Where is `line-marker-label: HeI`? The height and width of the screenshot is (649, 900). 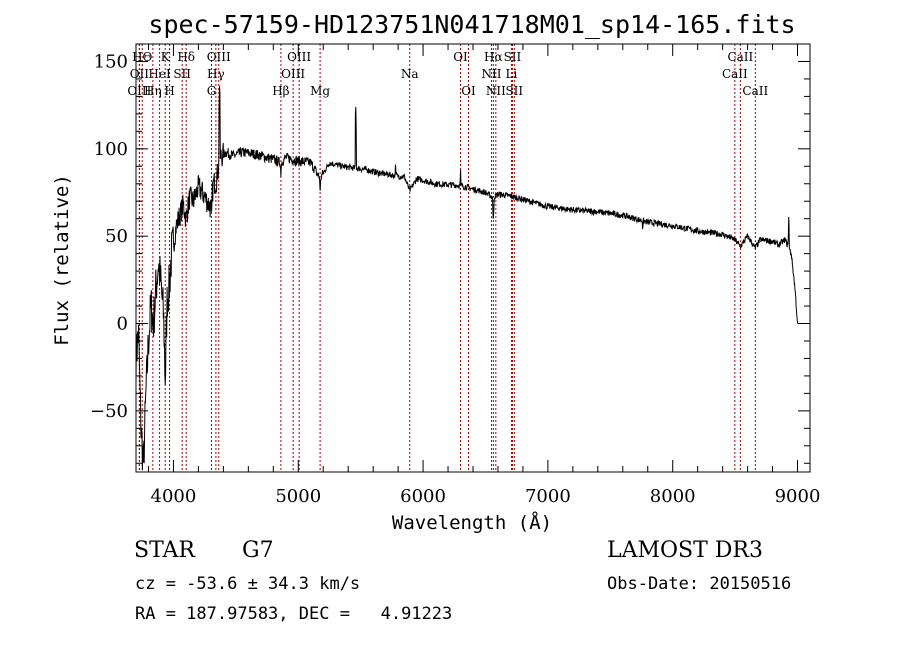
line-marker-label: HeI is located at coordinates (159, 74).